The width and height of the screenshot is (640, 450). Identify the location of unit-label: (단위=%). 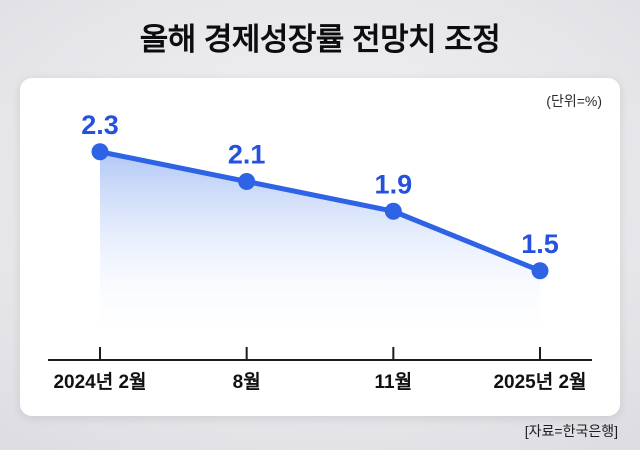
(574, 101).